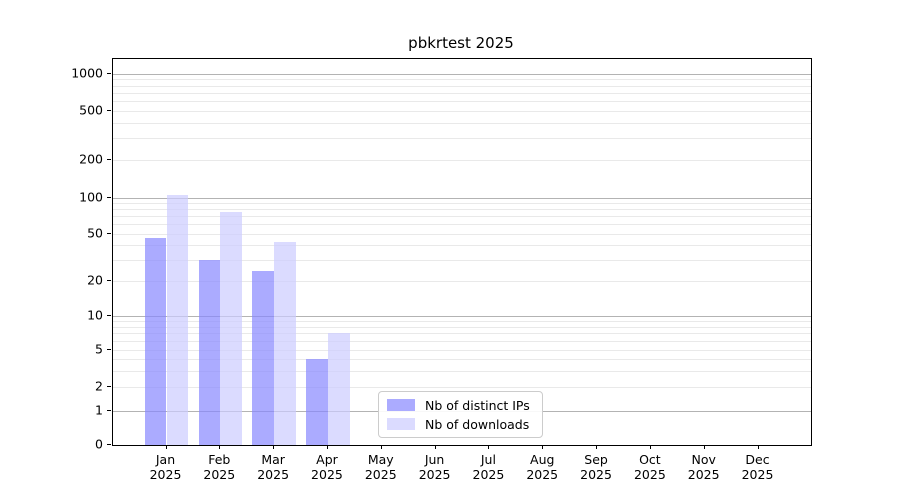  I want to click on x-tick-label-dec: Dec 2025, so click(758, 467).